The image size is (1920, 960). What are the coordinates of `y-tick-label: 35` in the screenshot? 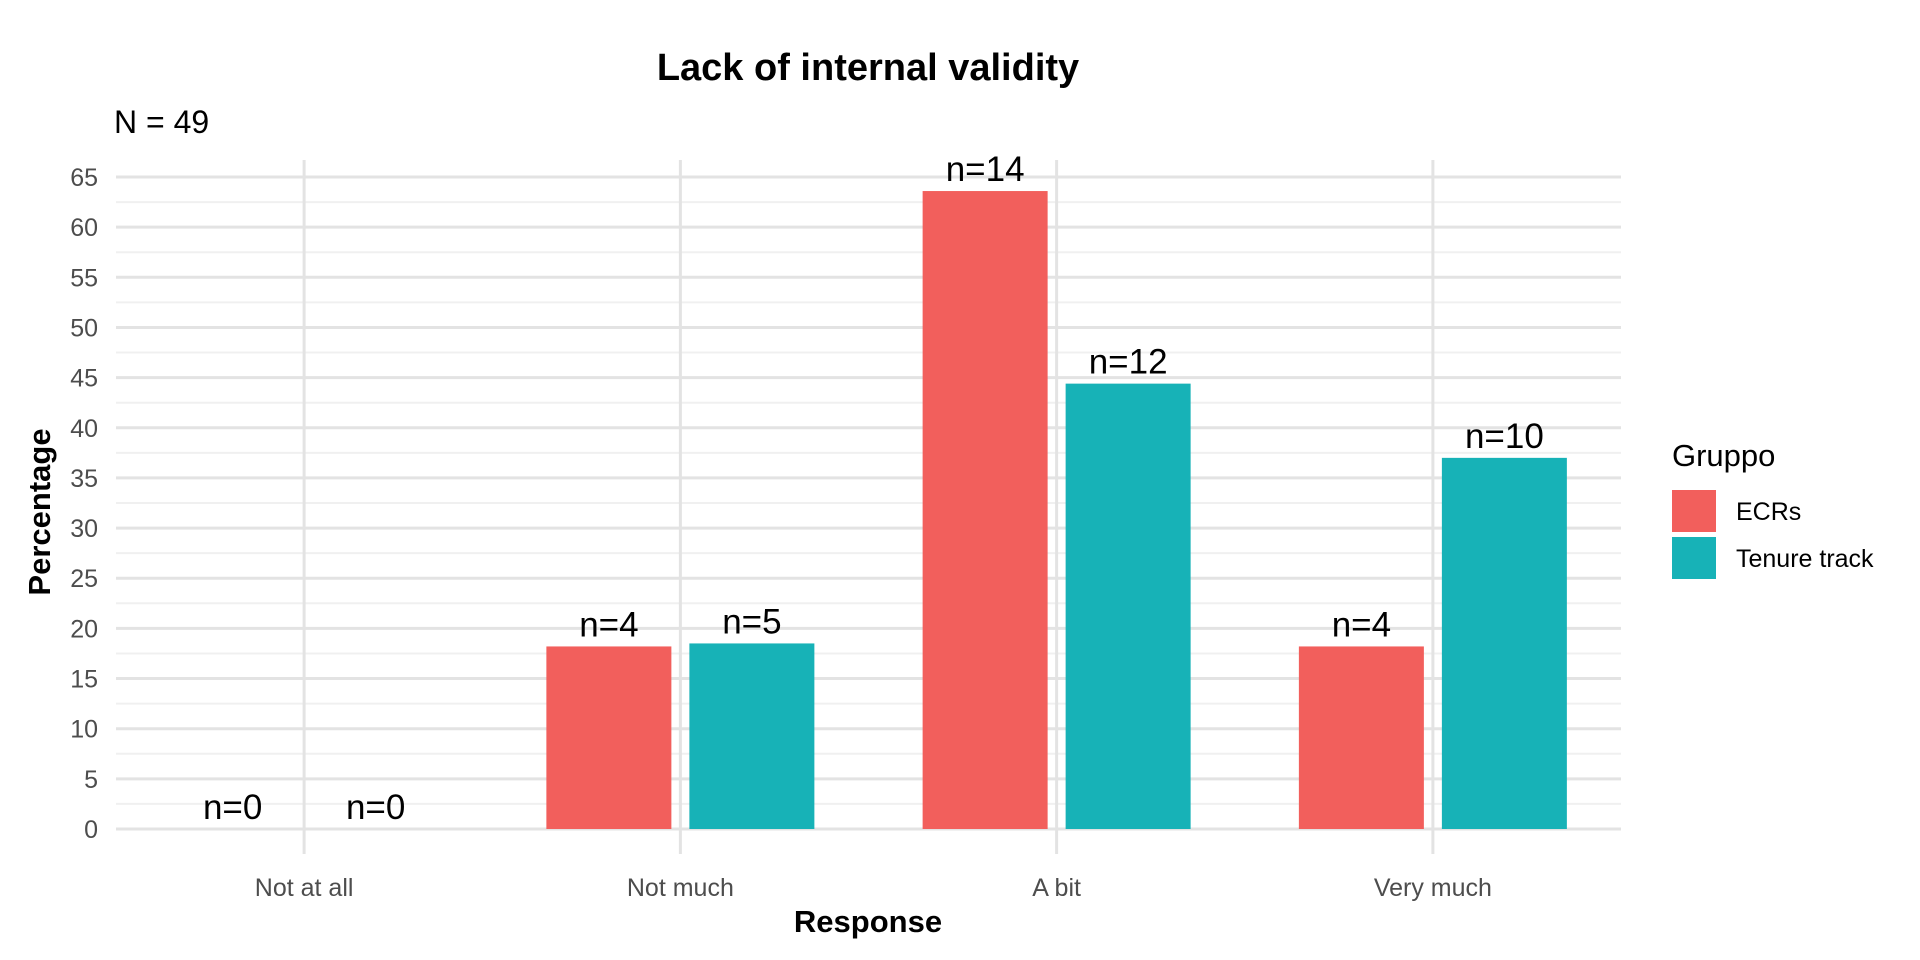 It's located at (84, 479).